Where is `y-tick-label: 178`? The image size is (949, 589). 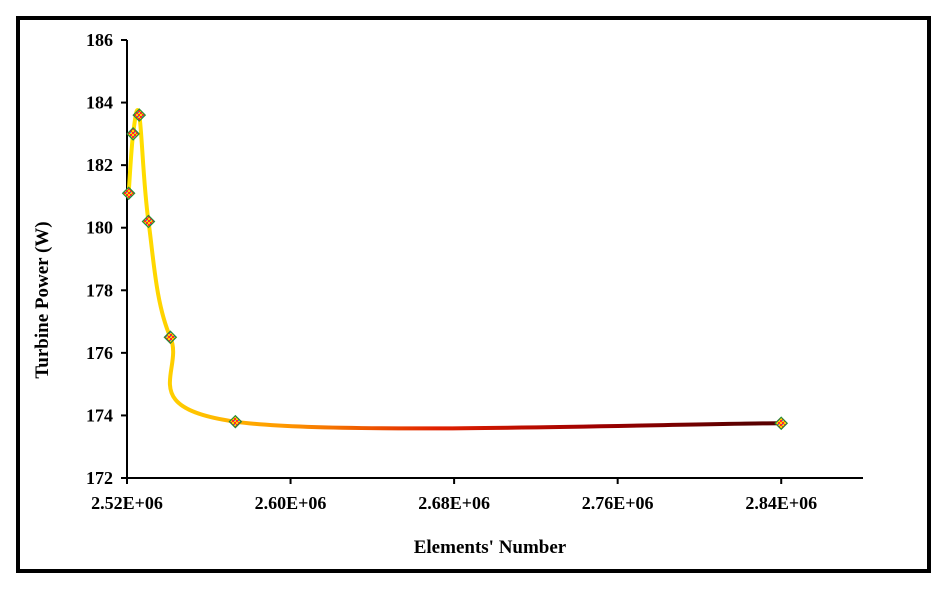 y-tick-label: 178 is located at coordinates (99, 290).